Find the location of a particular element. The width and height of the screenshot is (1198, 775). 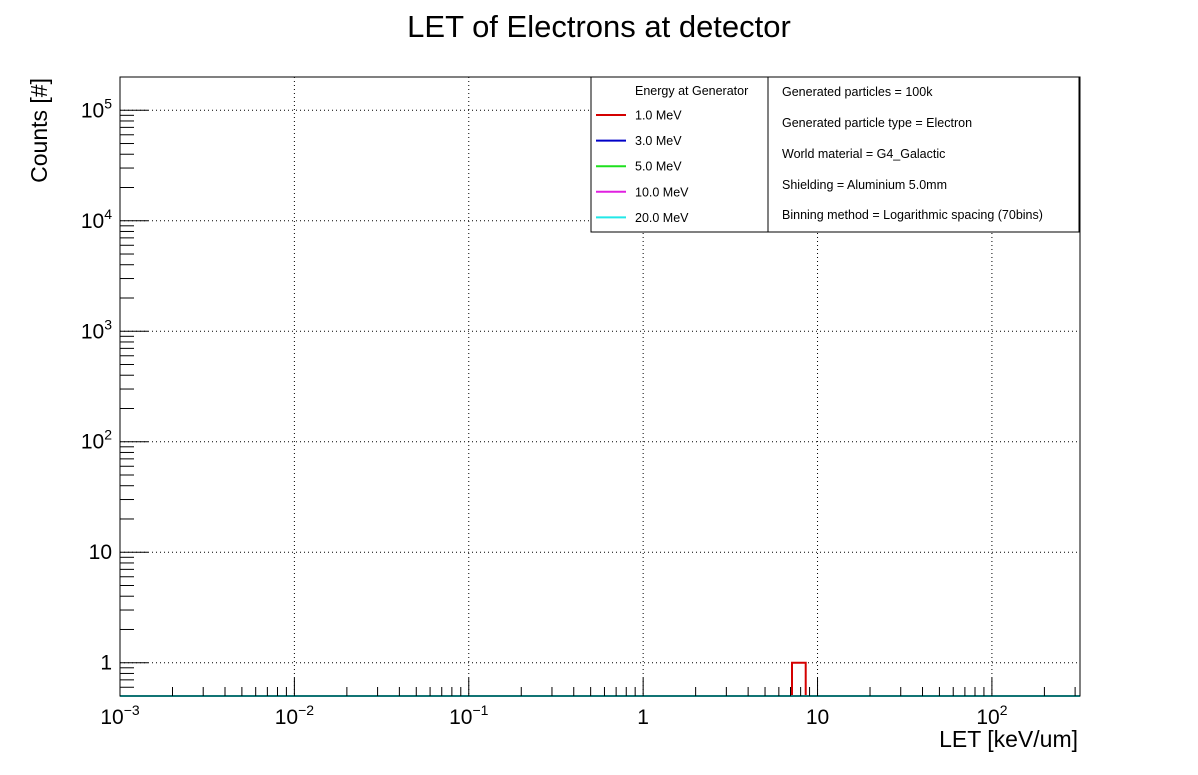

x-tick-label: 10 is located at coordinates (817, 717).